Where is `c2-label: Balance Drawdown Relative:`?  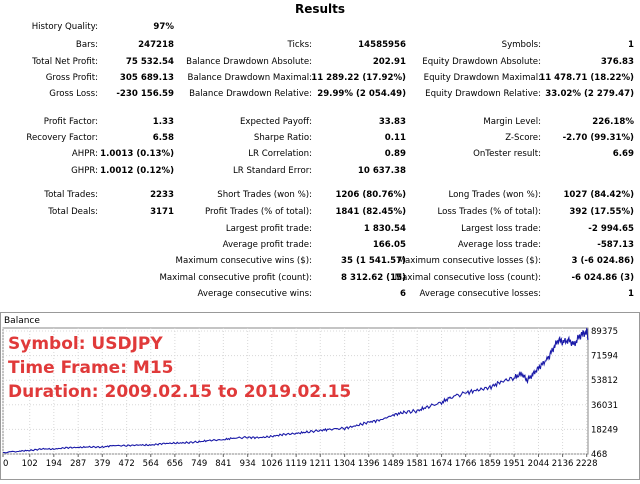
c2-label: Balance Drawdown Relative: is located at coordinates (250, 94).